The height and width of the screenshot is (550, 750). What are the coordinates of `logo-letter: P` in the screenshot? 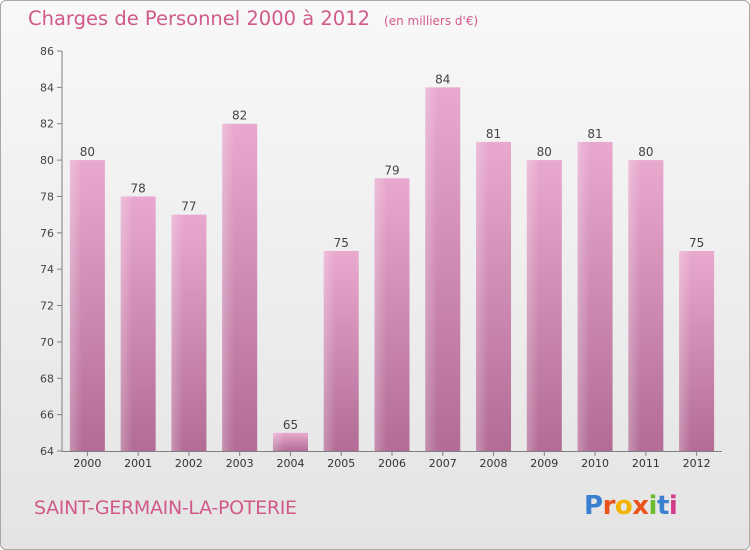 It's located at (593, 506).